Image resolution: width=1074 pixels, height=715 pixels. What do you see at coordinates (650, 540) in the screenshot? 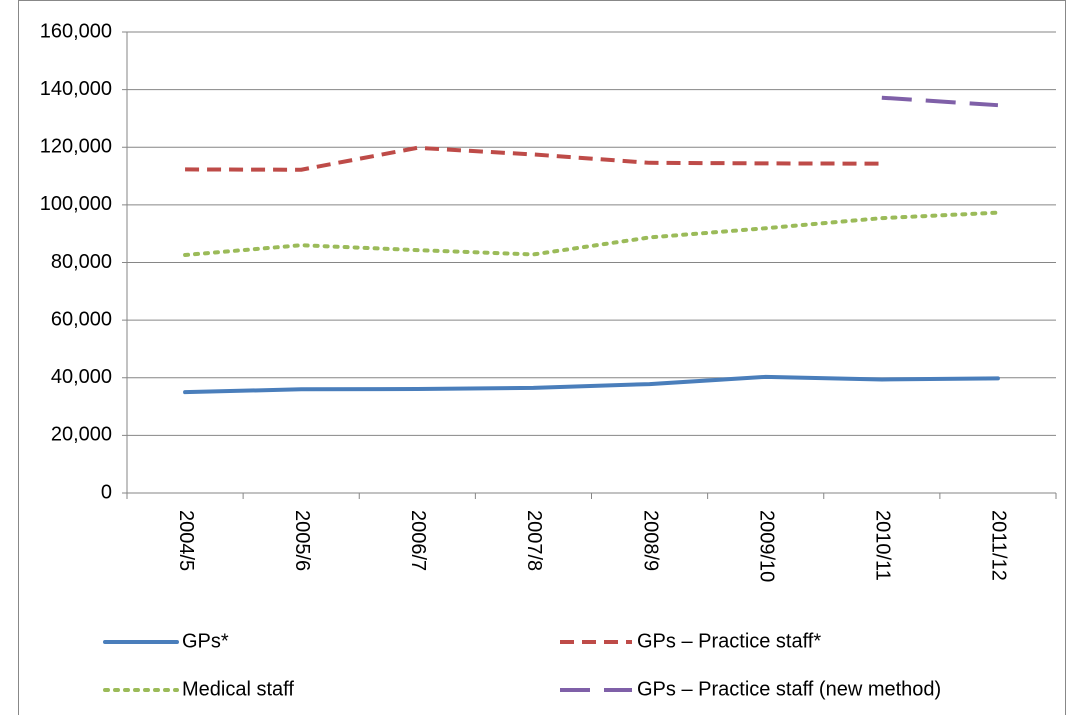
I see `x-tick-label: 2008/9` at bounding box center [650, 540].